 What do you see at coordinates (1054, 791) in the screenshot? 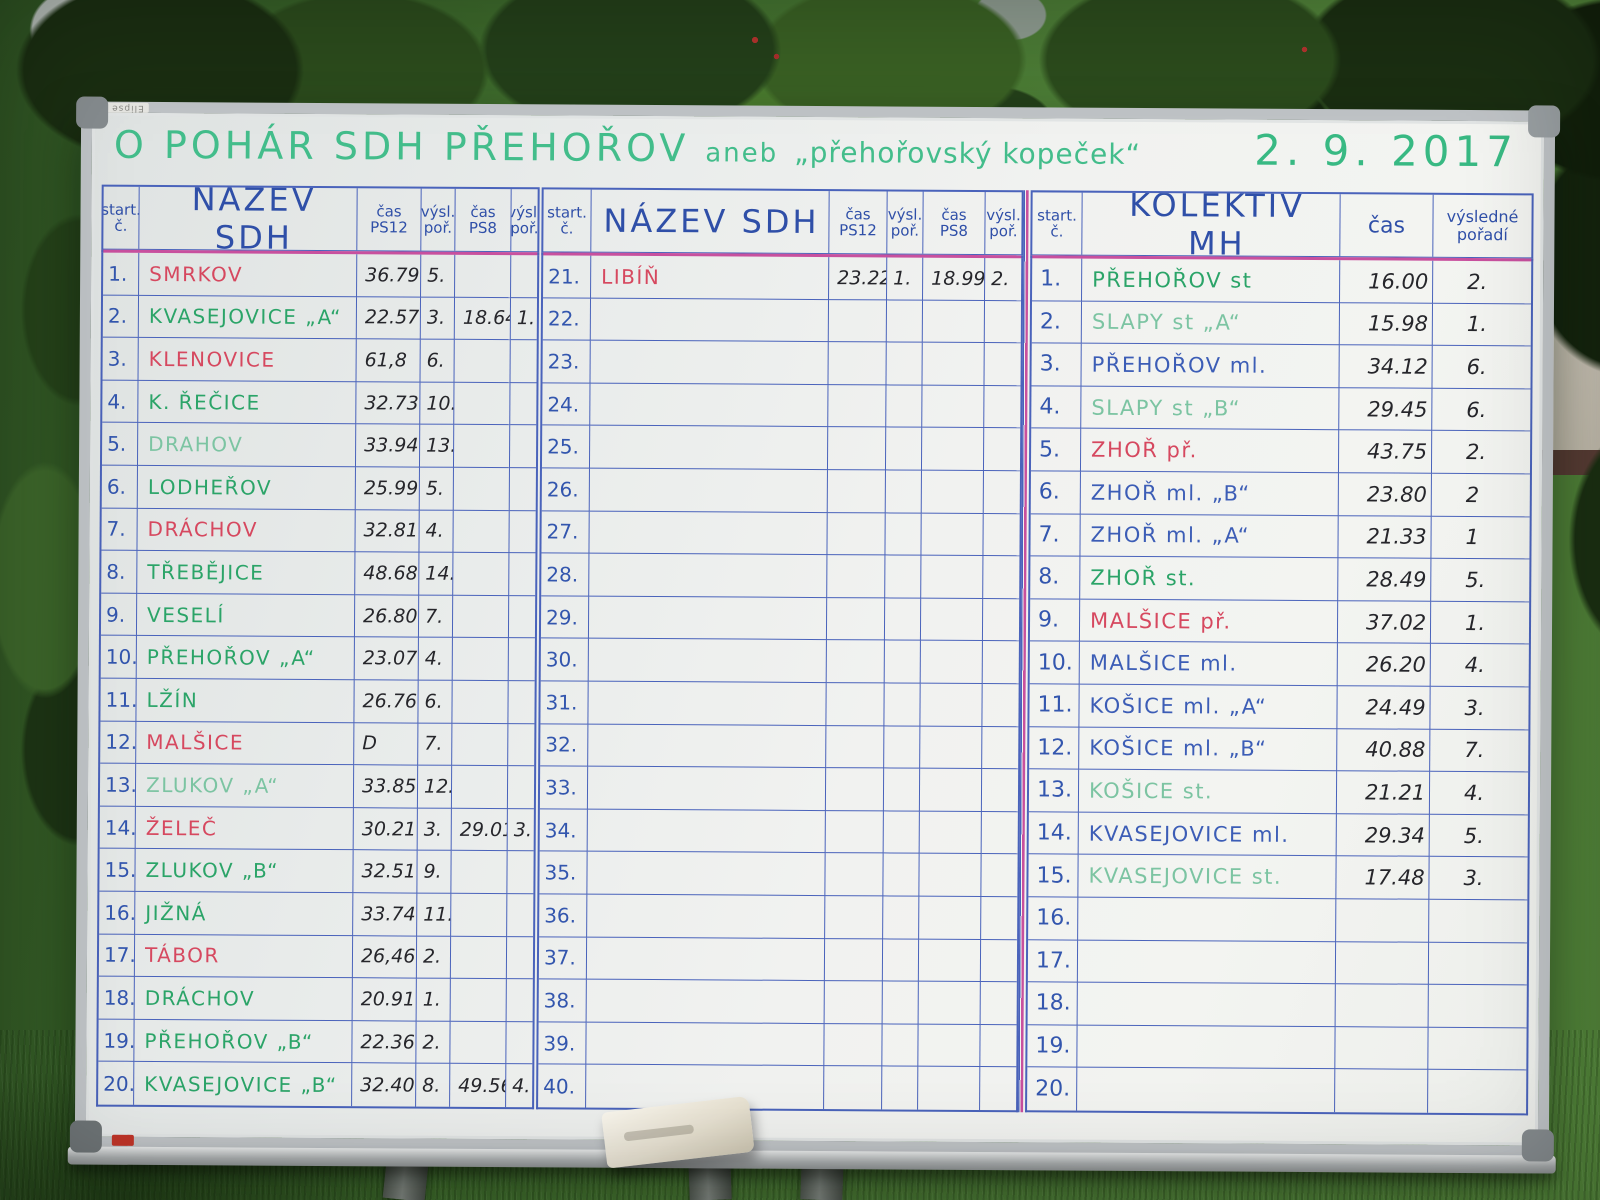
I see `start-number-cell: 13.` at bounding box center [1054, 791].